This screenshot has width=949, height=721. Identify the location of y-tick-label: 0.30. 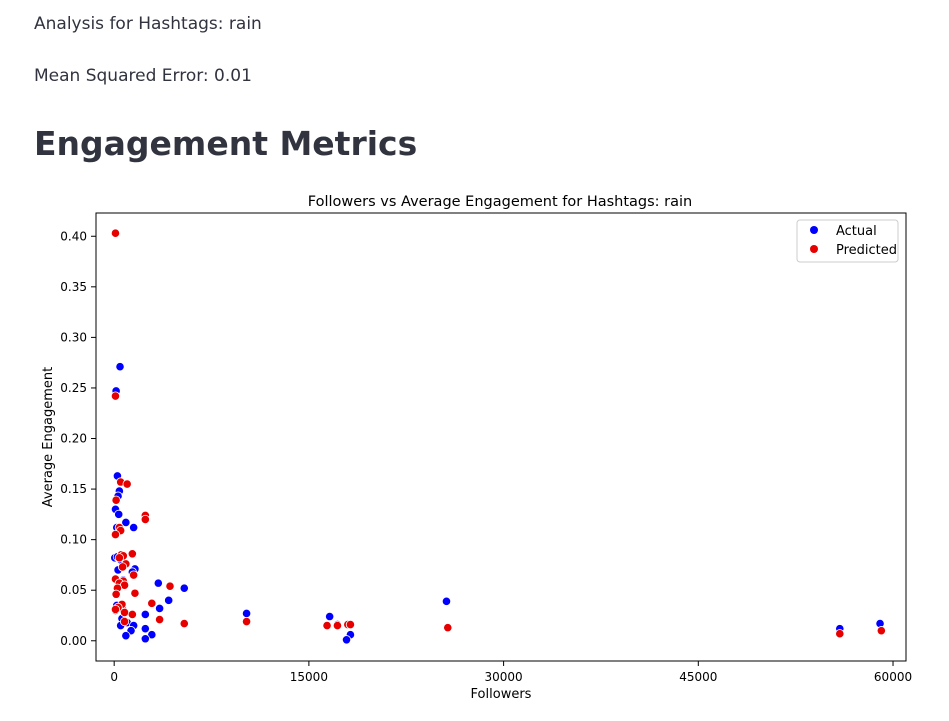
(73, 337).